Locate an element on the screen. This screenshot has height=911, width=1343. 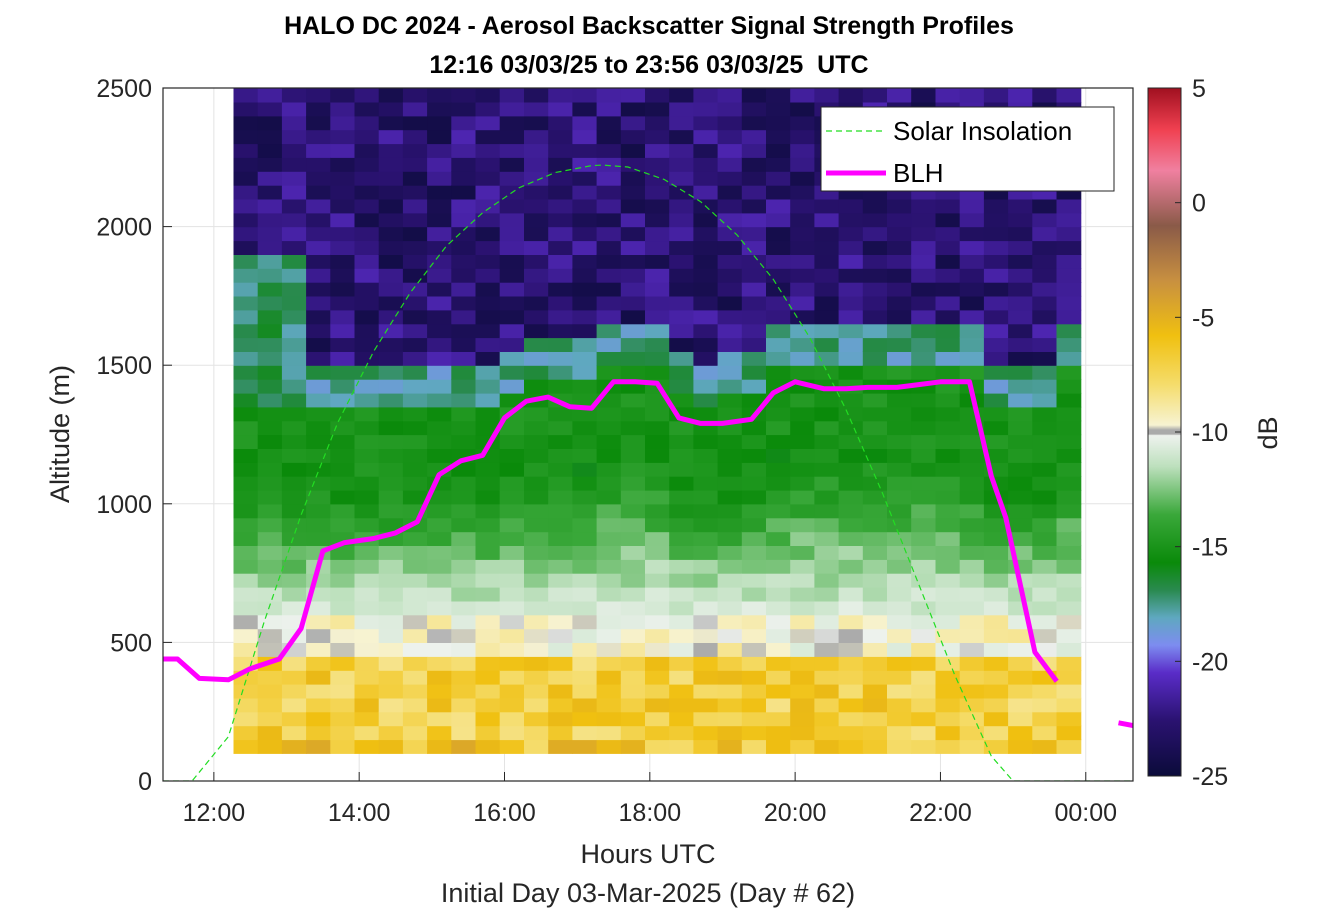
y-tick-label: 500 is located at coordinates (131, 643).